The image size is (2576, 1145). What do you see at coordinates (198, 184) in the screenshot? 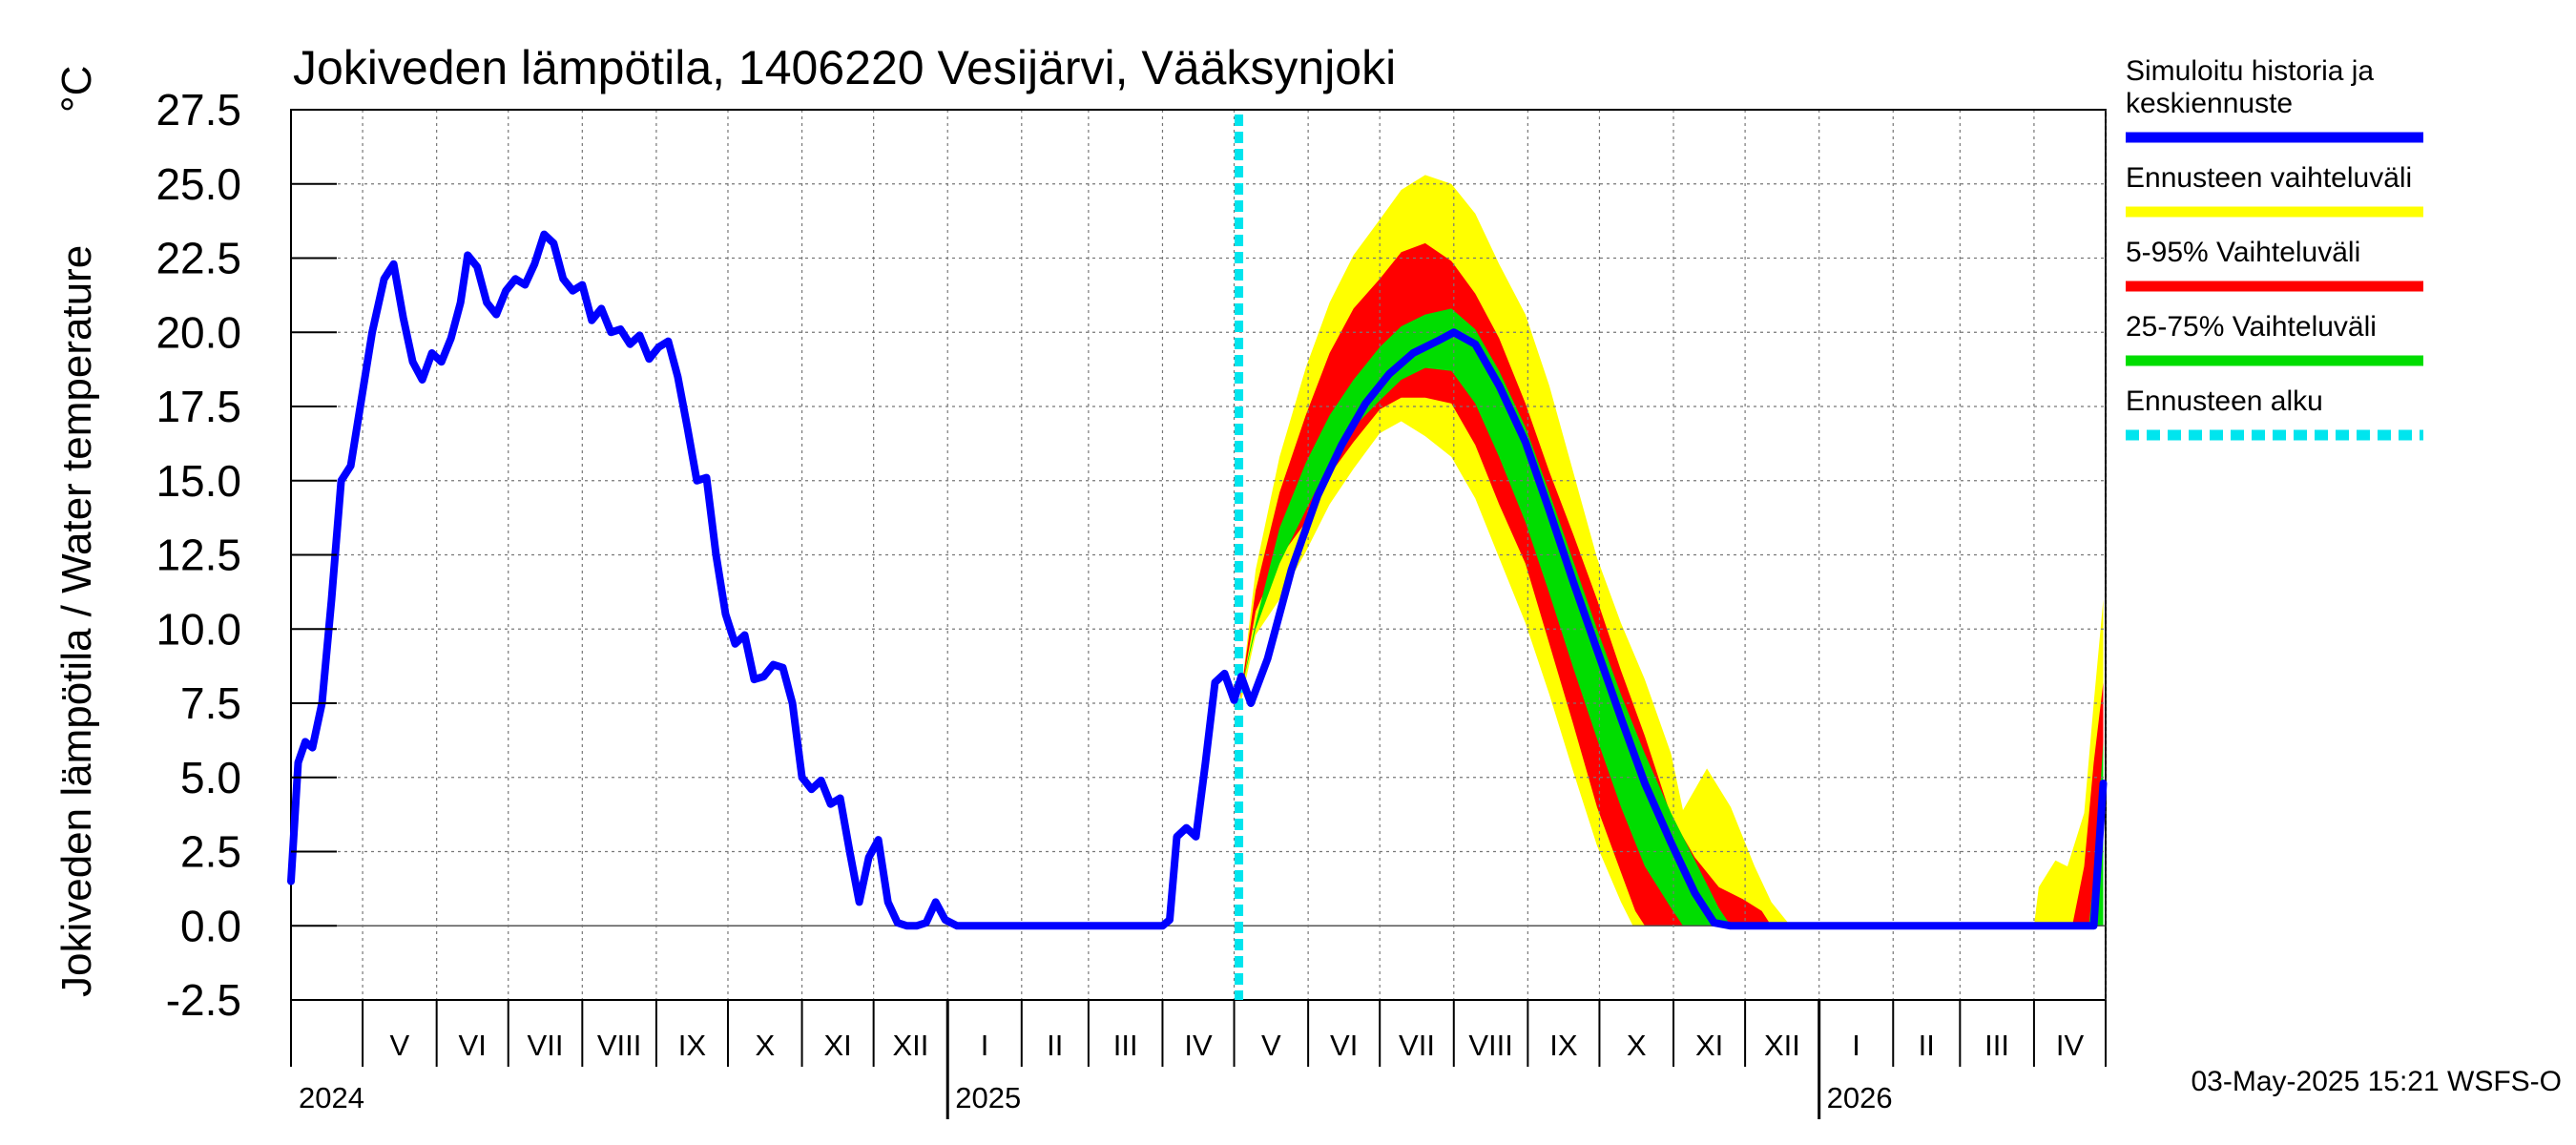
I see `y-tick-label: 25.0` at bounding box center [198, 184].